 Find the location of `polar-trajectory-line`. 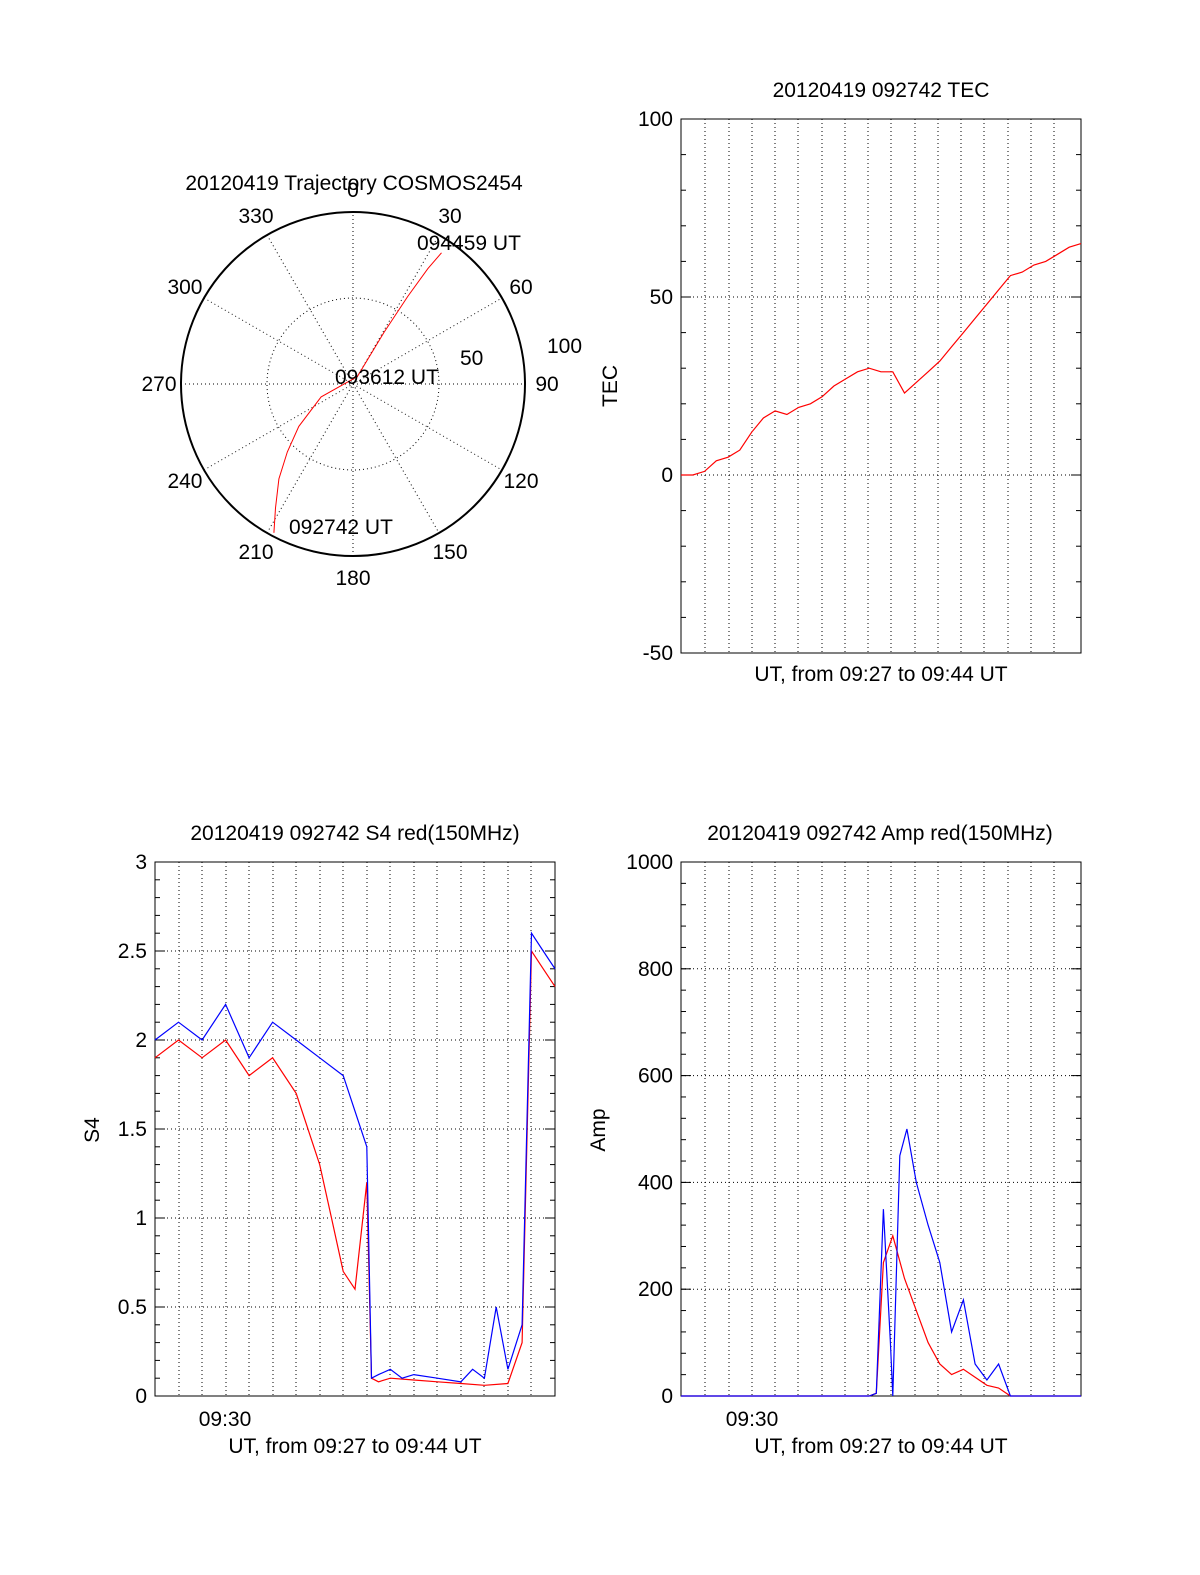

polar-trajectory-line is located at coordinates (357, 392).